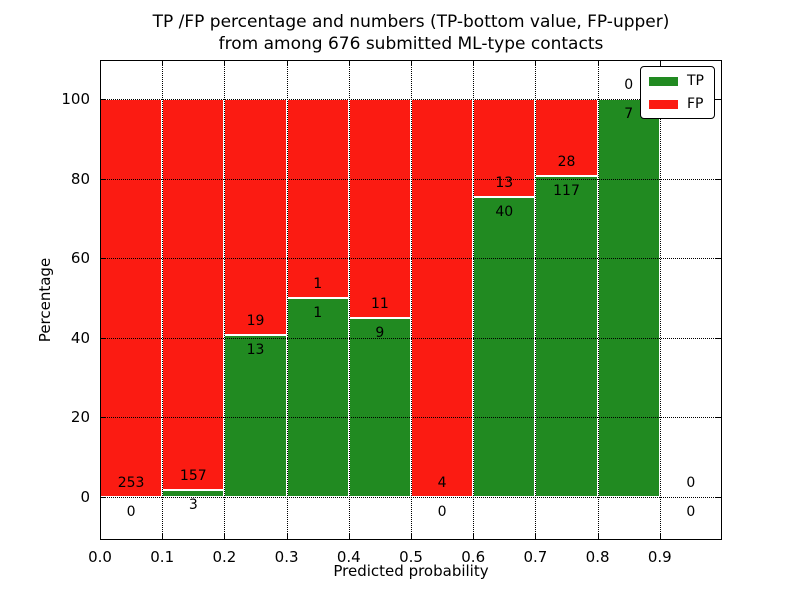  Describe the element at coordinates (75, 99) in the screenshot. I see `y-tick-label: 100` at that location.